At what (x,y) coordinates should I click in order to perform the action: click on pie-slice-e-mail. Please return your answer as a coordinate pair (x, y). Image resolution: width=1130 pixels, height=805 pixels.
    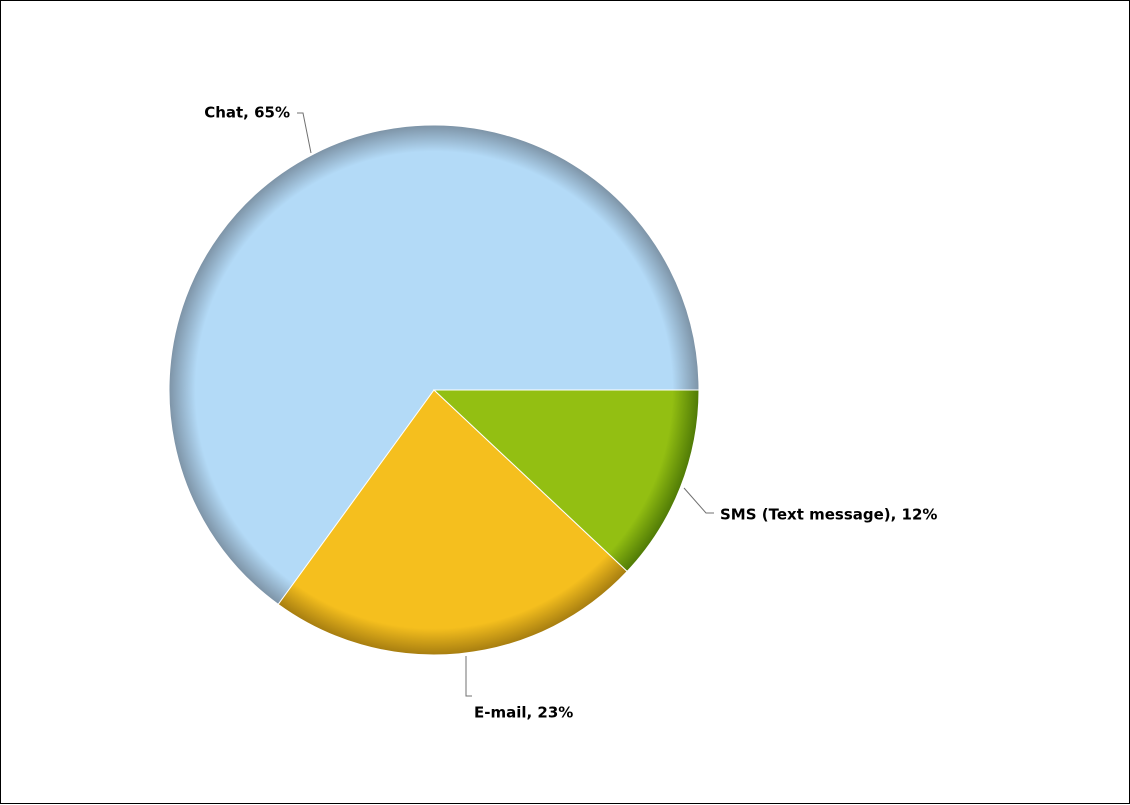
    Looking at the image, I should click on (452, 522).